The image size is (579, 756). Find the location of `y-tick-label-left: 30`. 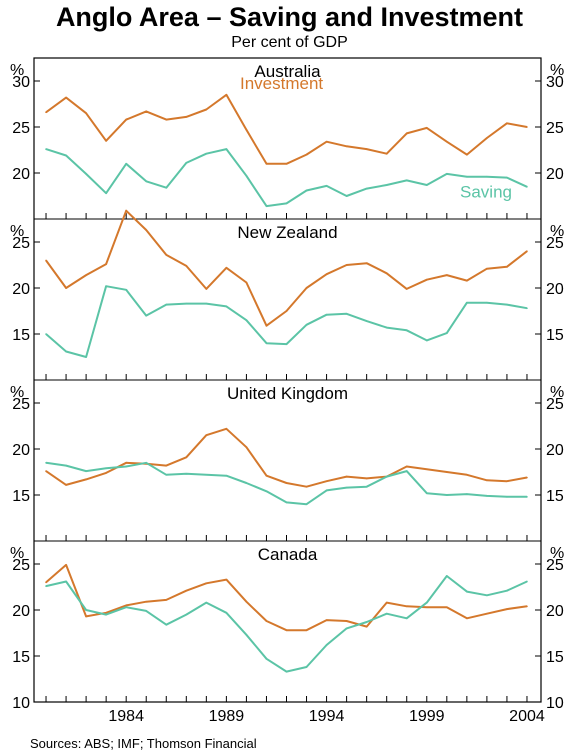

y-tick-label-left: 30 is located at coordinates (21, 82).